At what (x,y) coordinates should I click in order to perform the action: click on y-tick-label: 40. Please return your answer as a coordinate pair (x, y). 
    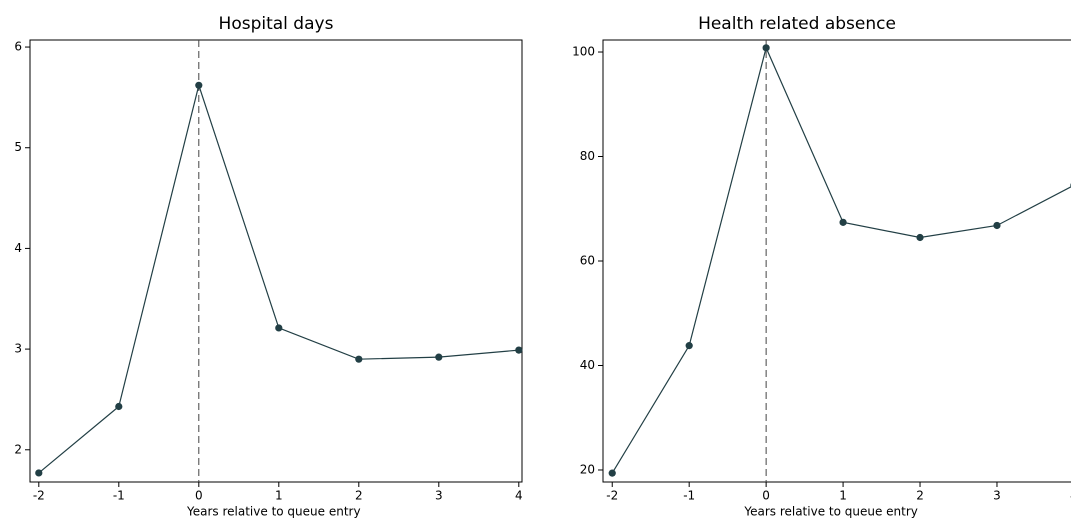
    Looking at the image, I should click on (587, 365).